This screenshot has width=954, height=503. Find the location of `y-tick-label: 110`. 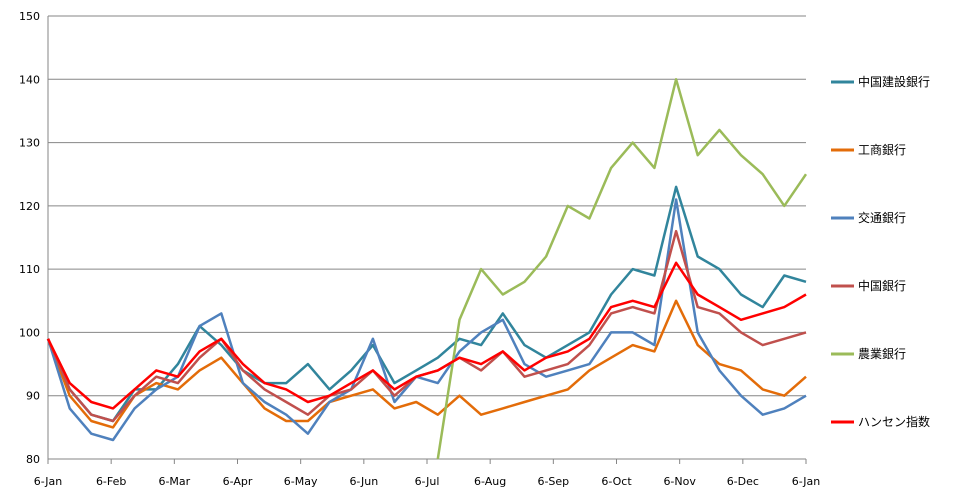

y-tick-label: 110 is located at coordinates (29, 269).